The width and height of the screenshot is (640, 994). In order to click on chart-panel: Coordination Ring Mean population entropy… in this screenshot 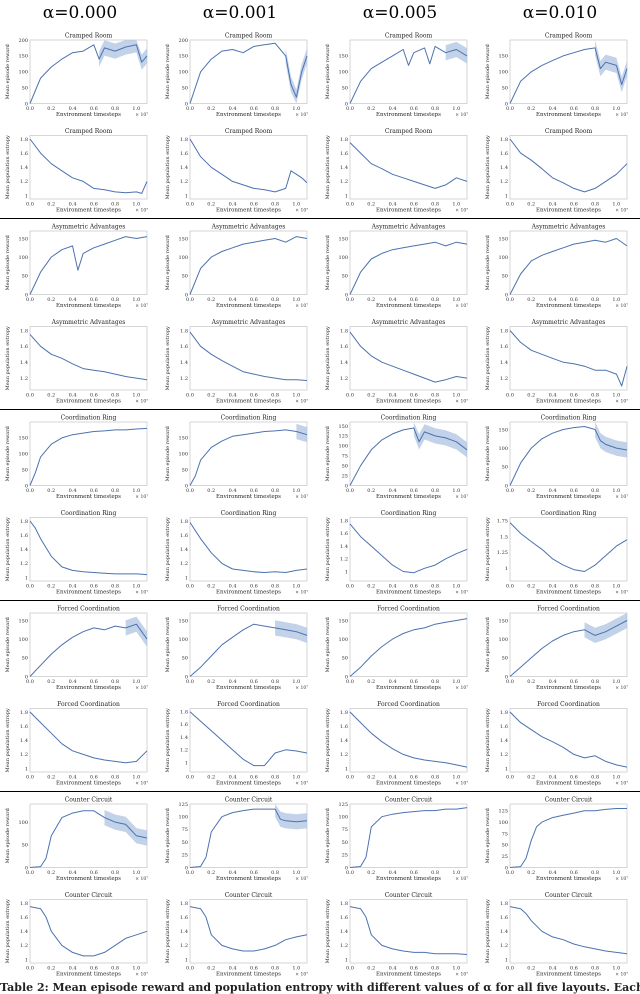, I will do `click(396, 553)`.